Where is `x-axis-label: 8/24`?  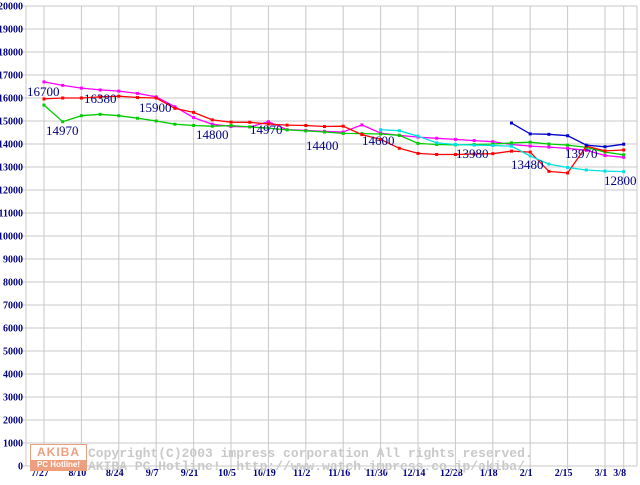 x-axis-label: 8/24 is located at coordinates (115, 473).